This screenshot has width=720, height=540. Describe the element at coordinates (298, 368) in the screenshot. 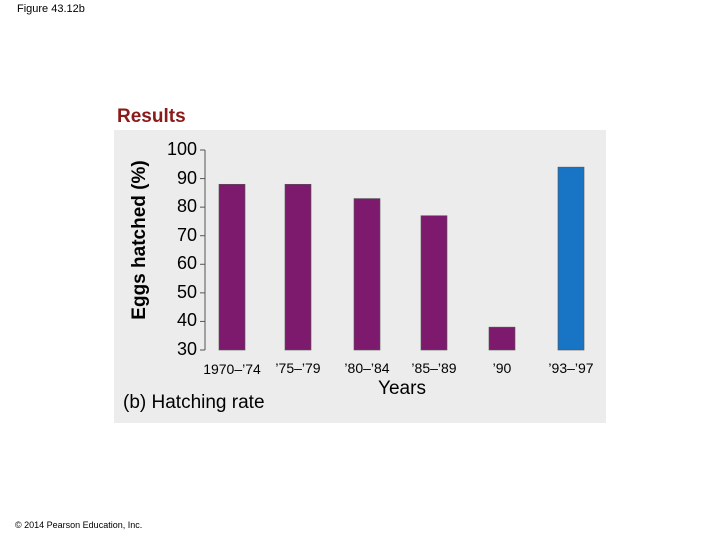

I see `x-tick-label: ’75–’79` at that location.